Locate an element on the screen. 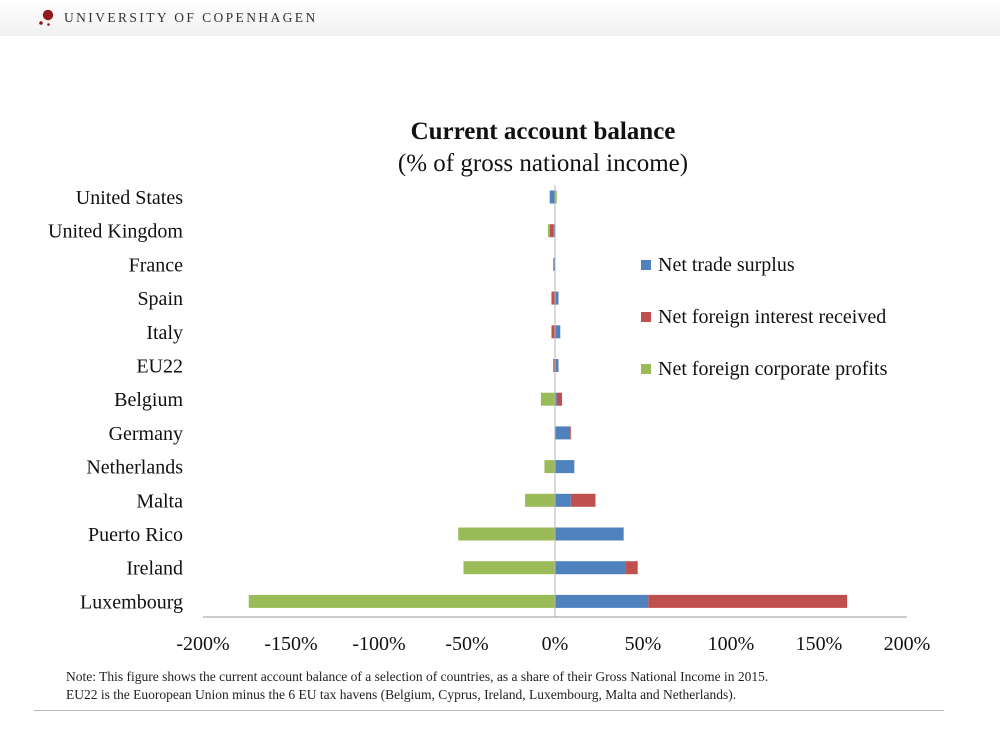  category-label: United States is located at coordinates (129, 198).